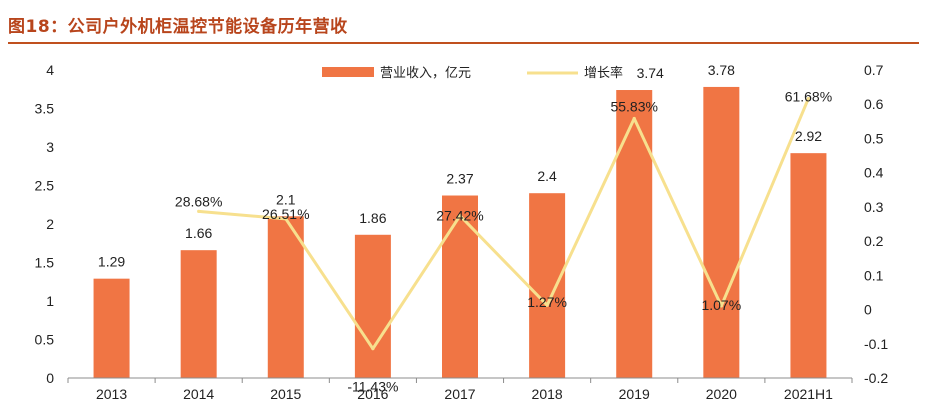 The height and width of the screenshot is (403, 927). What do you see at coordinates (178, 27) in the screenshot?
I see `chart-title: 图18：公司户外机柜温控节能设备历年营收` at bounding box center [178, 27].